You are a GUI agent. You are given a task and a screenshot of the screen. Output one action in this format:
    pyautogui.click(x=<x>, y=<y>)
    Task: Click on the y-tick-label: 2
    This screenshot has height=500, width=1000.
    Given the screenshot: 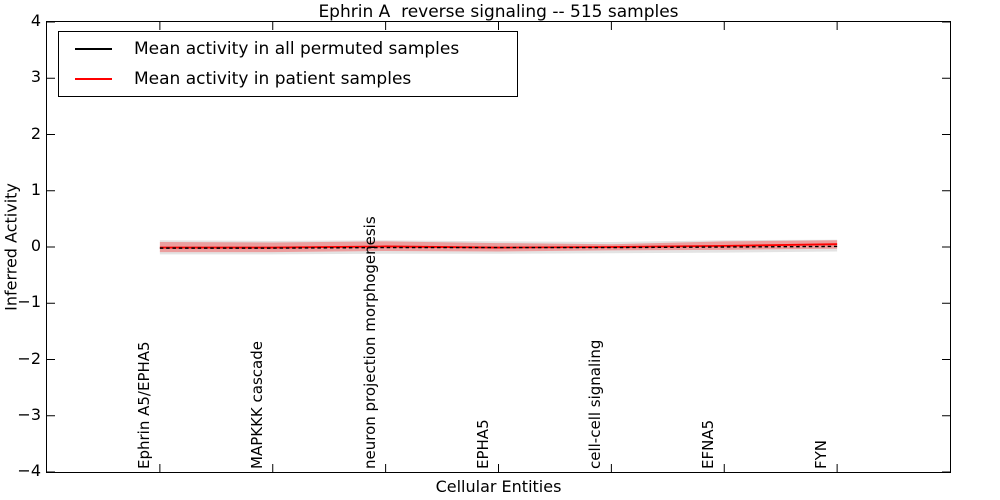 What is the action you would take?
    pyautogui.click(x=35, y=133)
    